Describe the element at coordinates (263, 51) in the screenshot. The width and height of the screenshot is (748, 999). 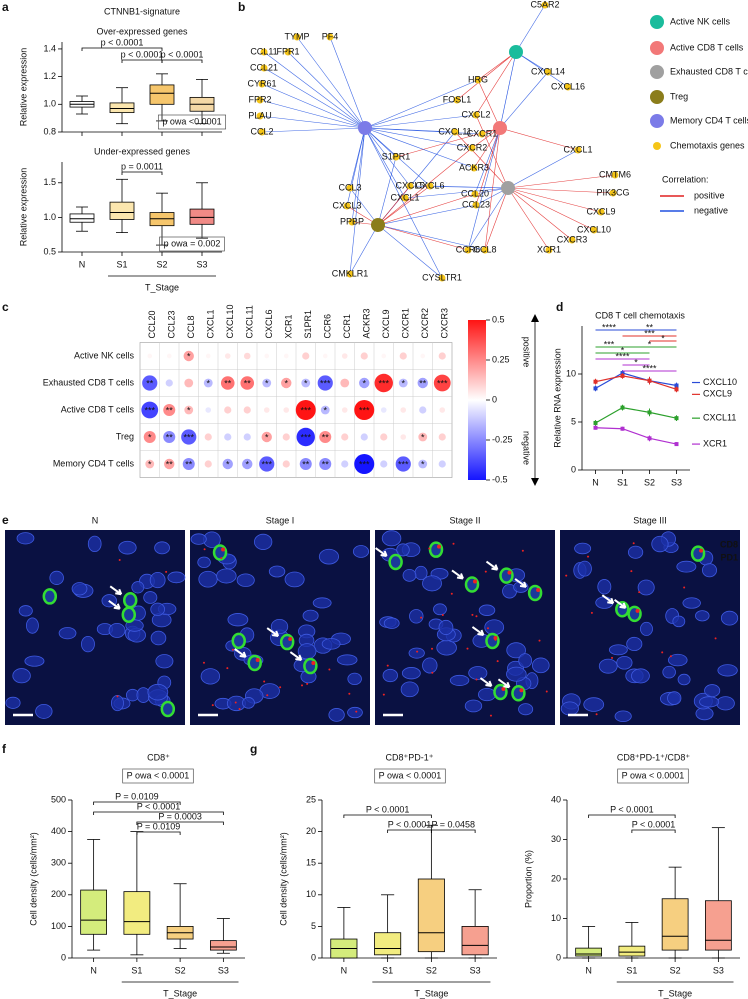
I see `gene-label: CCL11` at that location.